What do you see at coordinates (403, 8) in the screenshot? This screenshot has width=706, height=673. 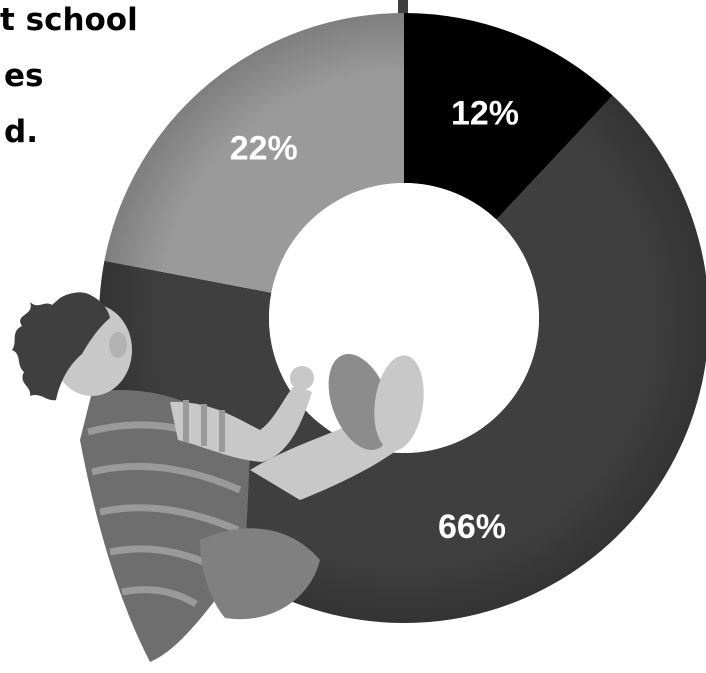 I see `chart-pointer-stub` at bounding box center [403, 8].